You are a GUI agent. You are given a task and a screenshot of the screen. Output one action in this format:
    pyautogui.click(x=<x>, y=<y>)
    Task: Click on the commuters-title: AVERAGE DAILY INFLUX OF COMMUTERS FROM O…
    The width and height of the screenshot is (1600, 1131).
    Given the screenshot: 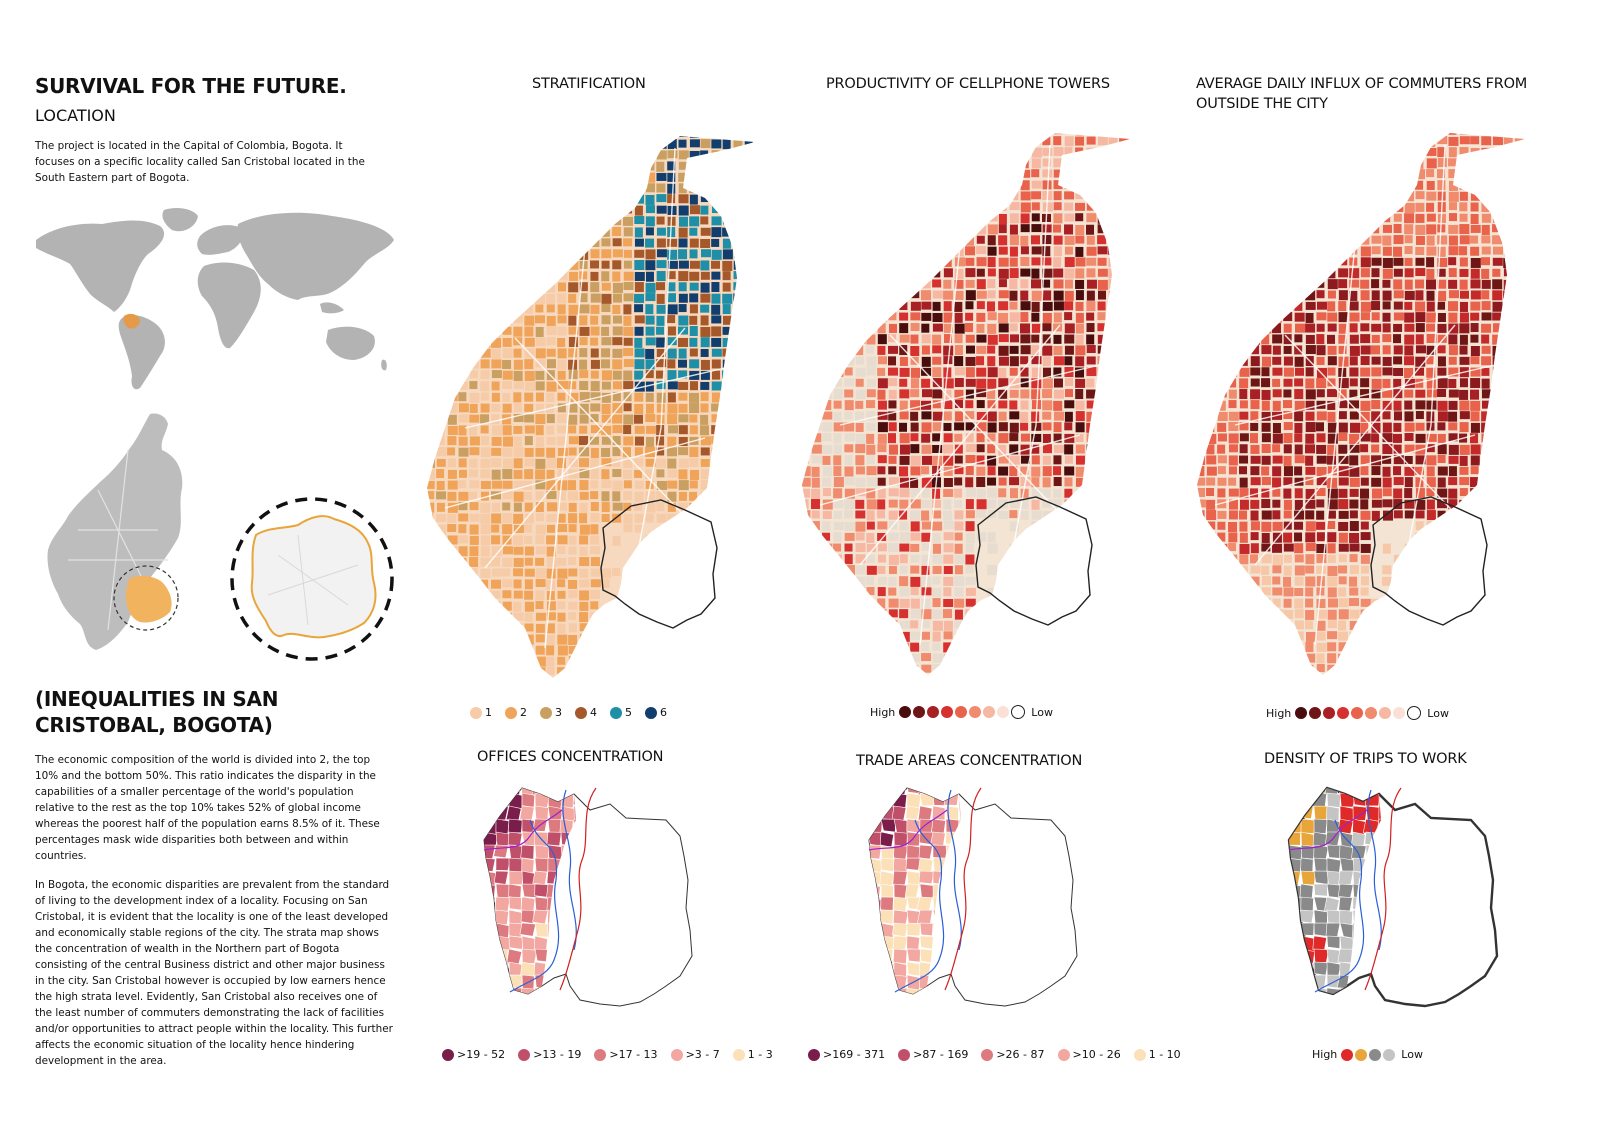 What is the action you would take?
    pyautogui.click(x=1362, y=94)
    